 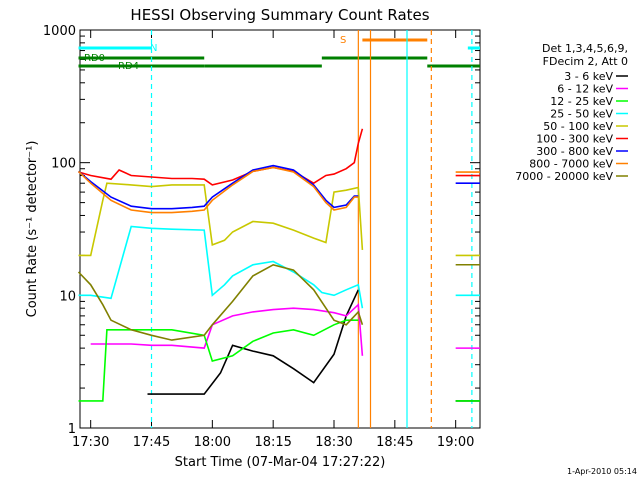 What do you see at coordinates (455, 442) in the screenshot?
I see `x-tick-label: 19:00` at bounding box center [455, 442].